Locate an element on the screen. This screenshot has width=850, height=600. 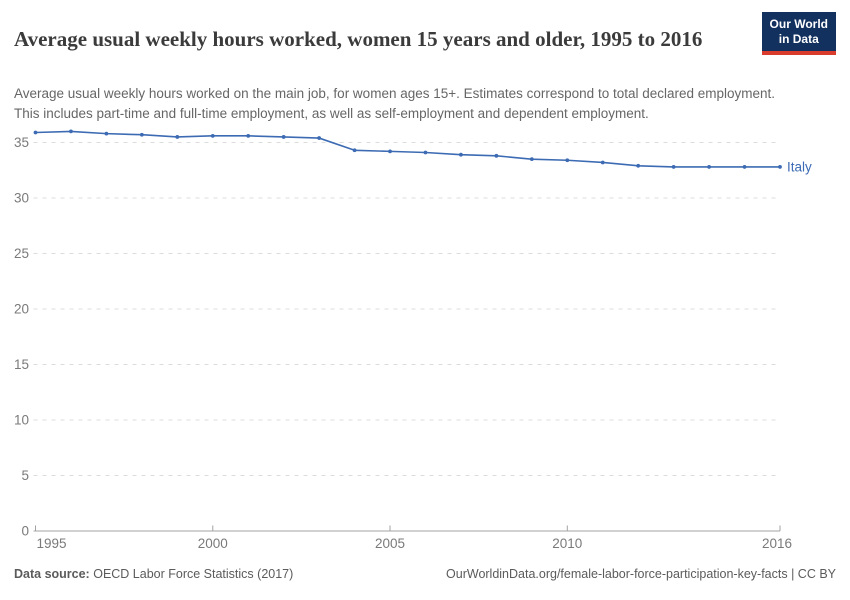
data-source-label: Data source: is located at coordinates (52, 574).